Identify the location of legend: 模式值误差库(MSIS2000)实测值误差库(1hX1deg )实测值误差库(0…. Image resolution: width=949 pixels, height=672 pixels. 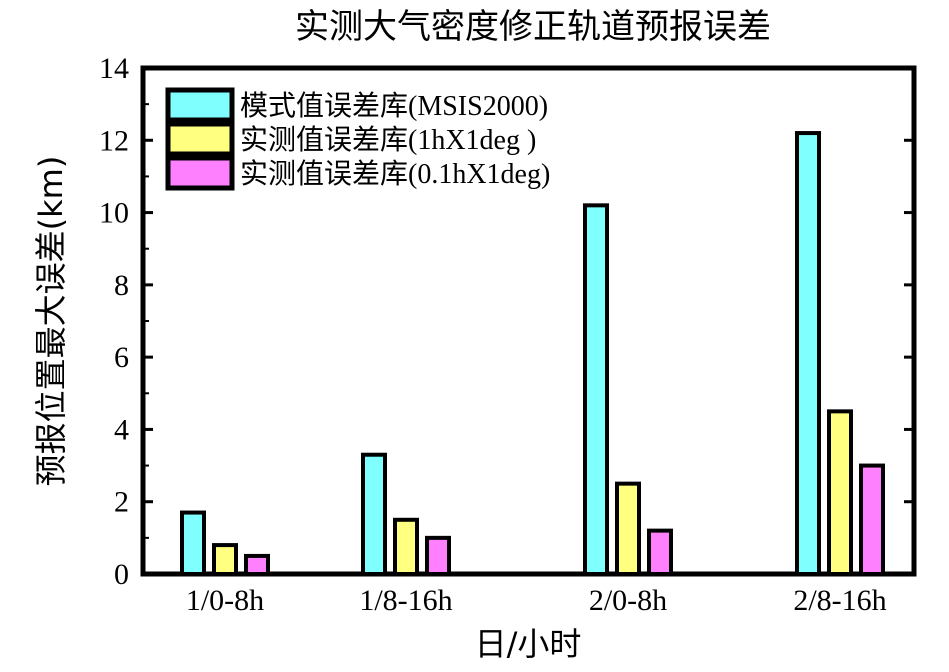
(357, 139).